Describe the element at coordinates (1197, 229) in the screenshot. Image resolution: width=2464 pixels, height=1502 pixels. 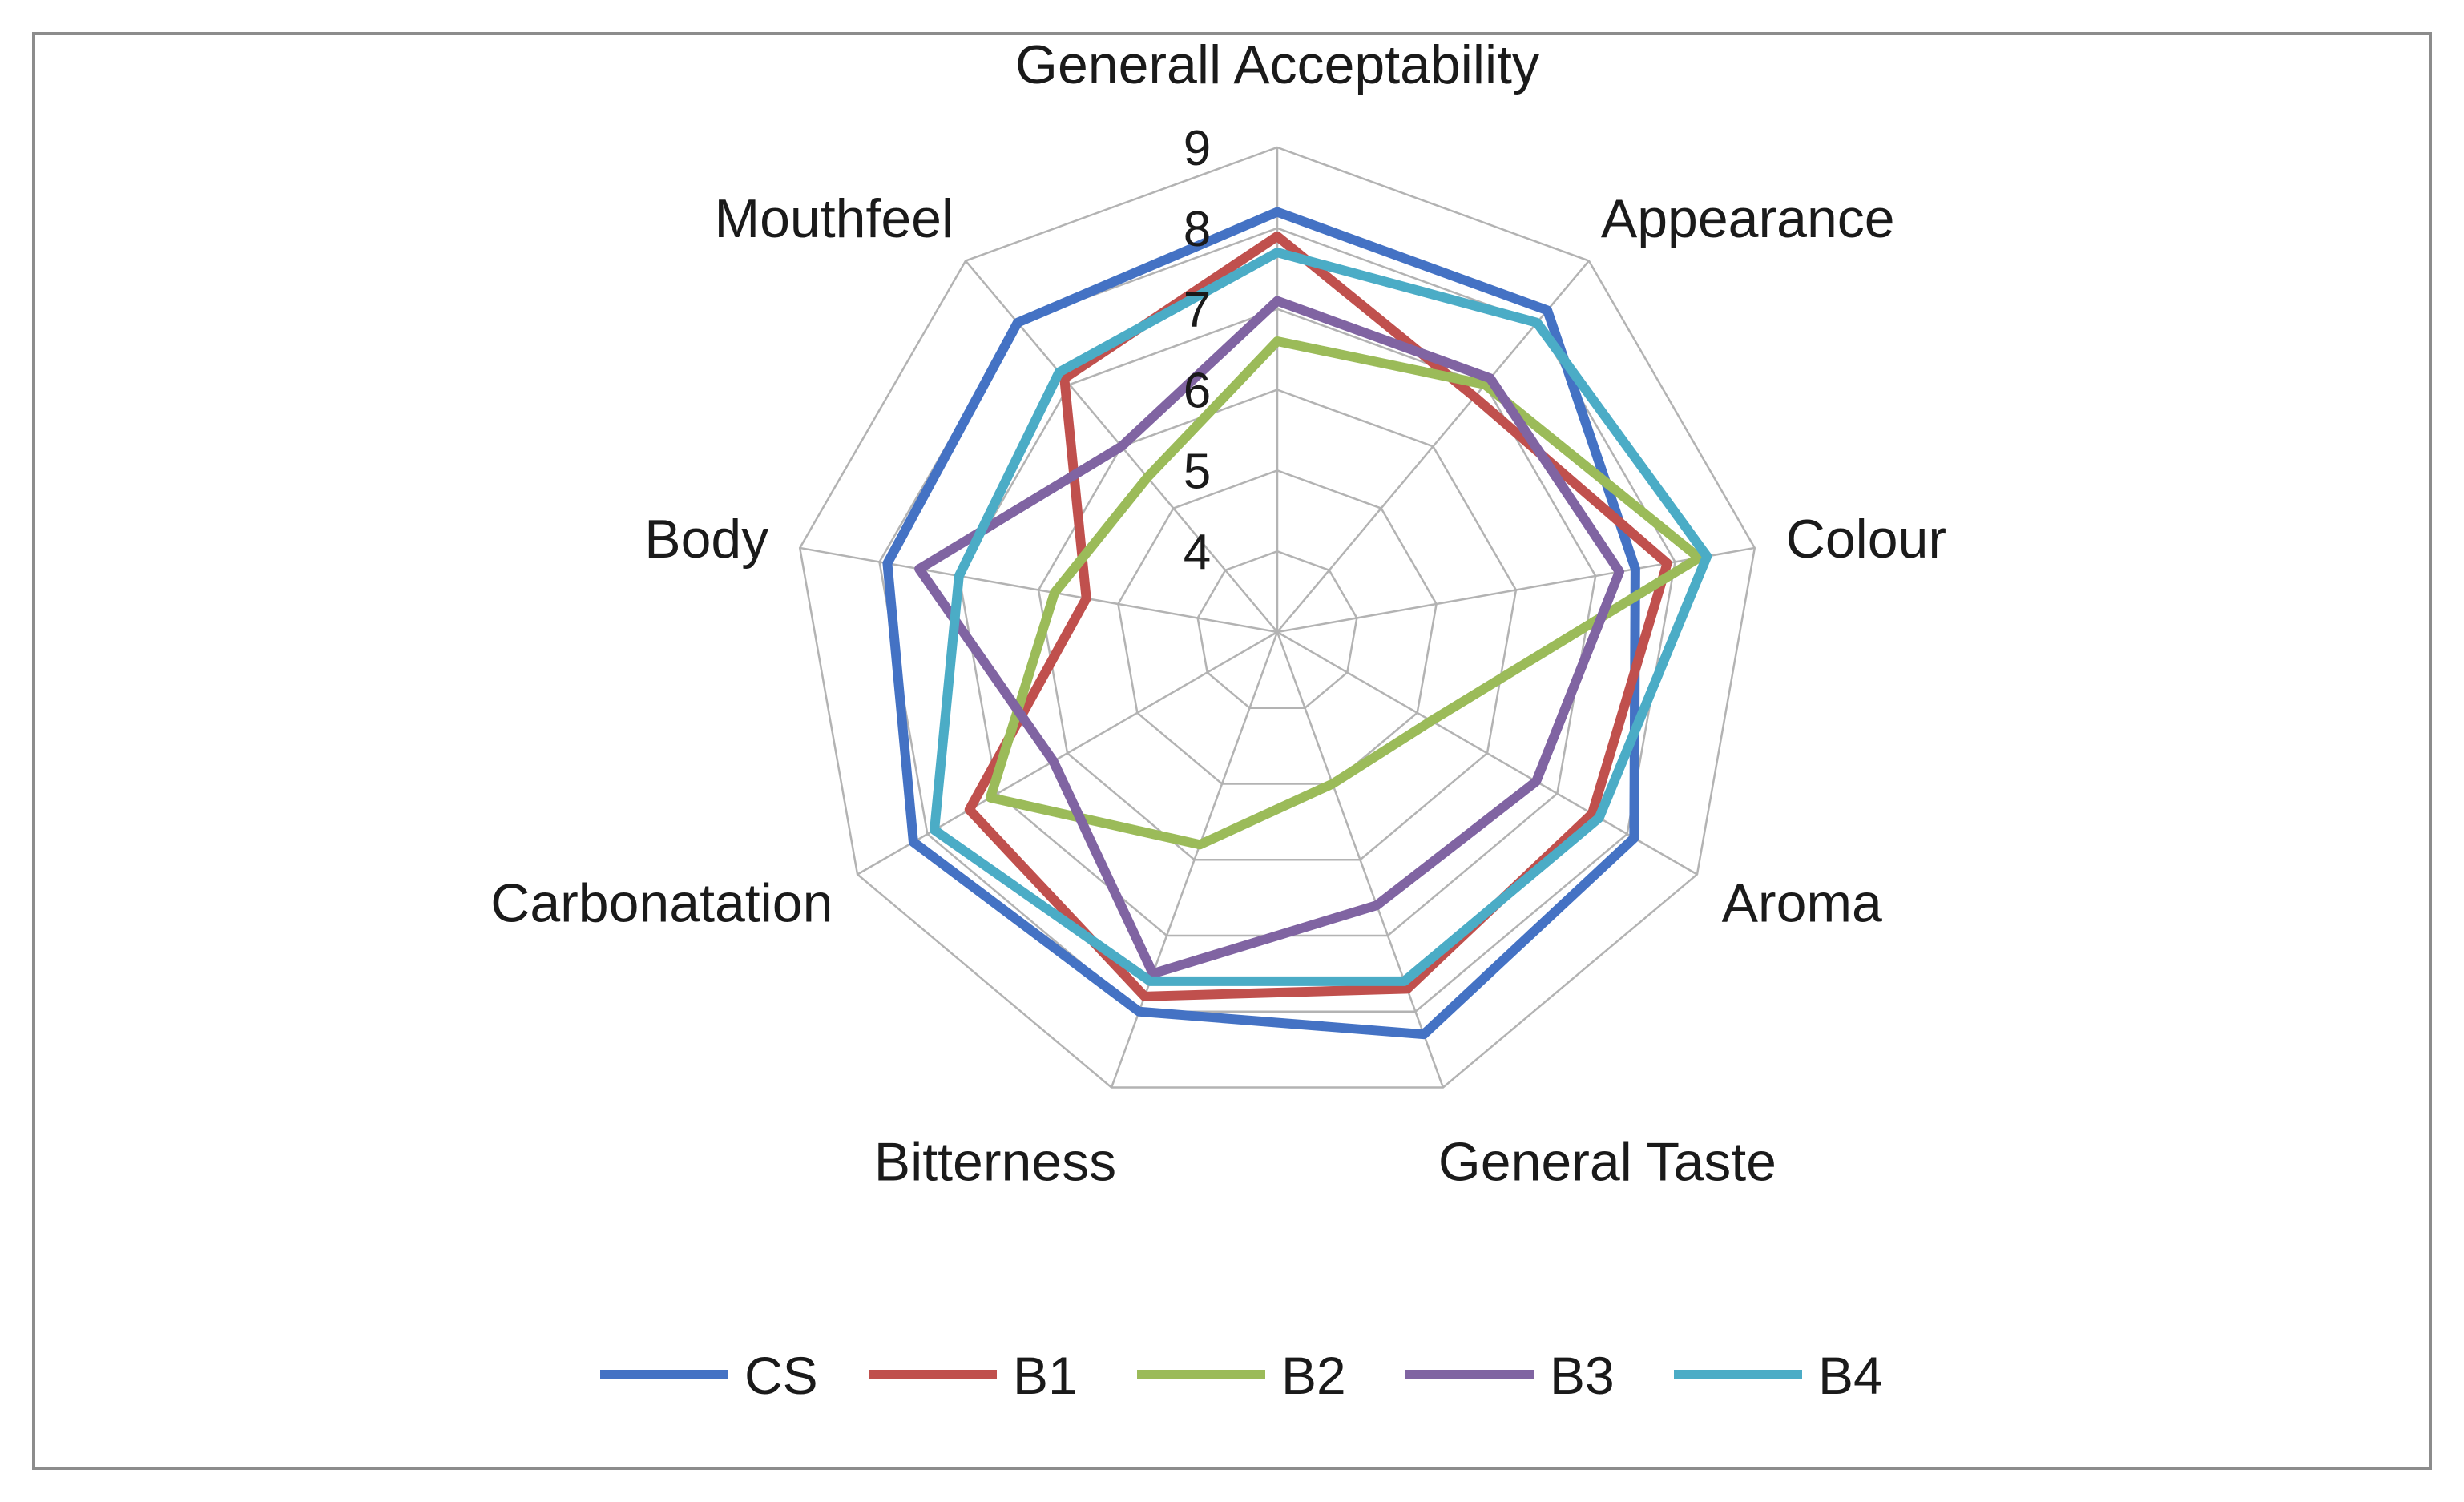
I see `tick-label: 8` at that location.